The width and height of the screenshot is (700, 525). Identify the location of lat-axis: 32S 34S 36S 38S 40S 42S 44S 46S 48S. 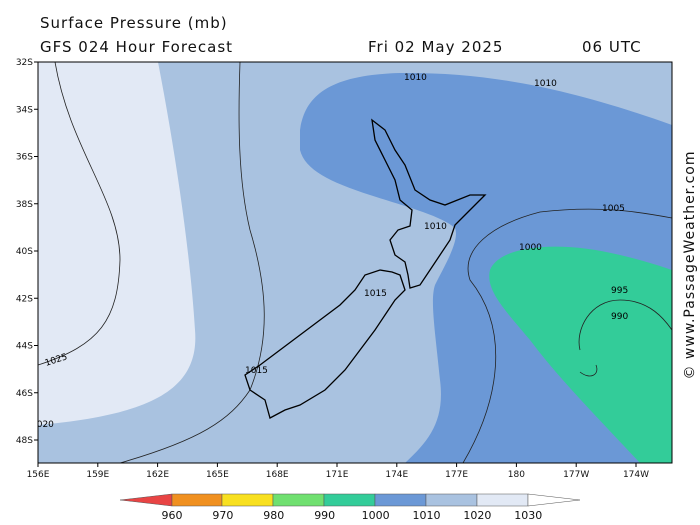
(27, 252).